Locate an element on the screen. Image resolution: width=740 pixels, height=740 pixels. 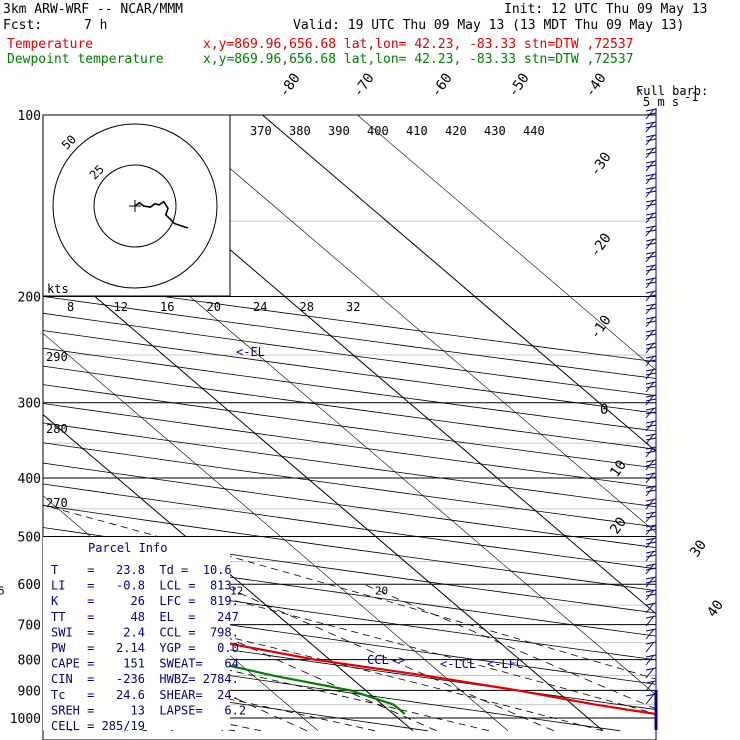
pressure-tick-label: 1000 is located at coordinates (25, 719).